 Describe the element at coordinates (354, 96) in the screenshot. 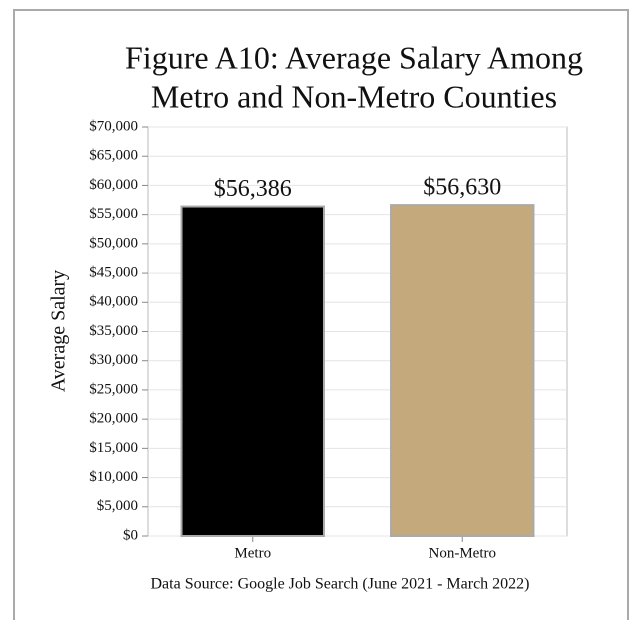

I see `chart-title: Metro and Non-Metro Counties` at that location.